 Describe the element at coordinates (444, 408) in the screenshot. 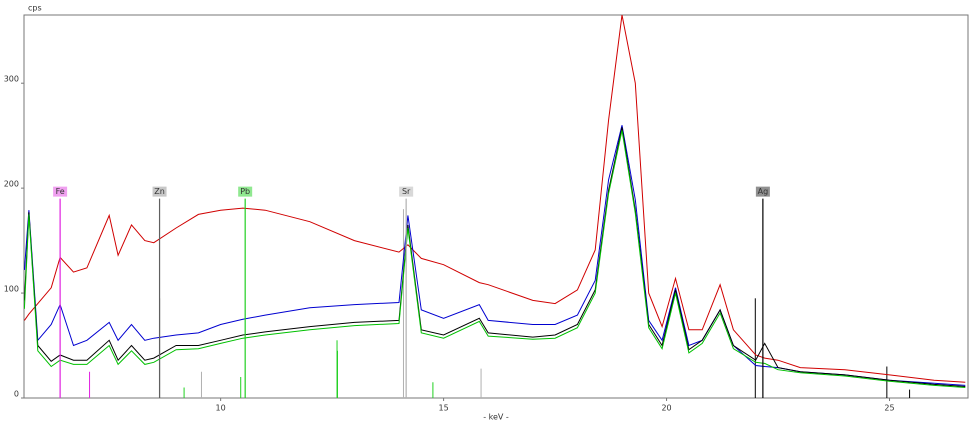

I see `x-tick-label: 15` at that location.